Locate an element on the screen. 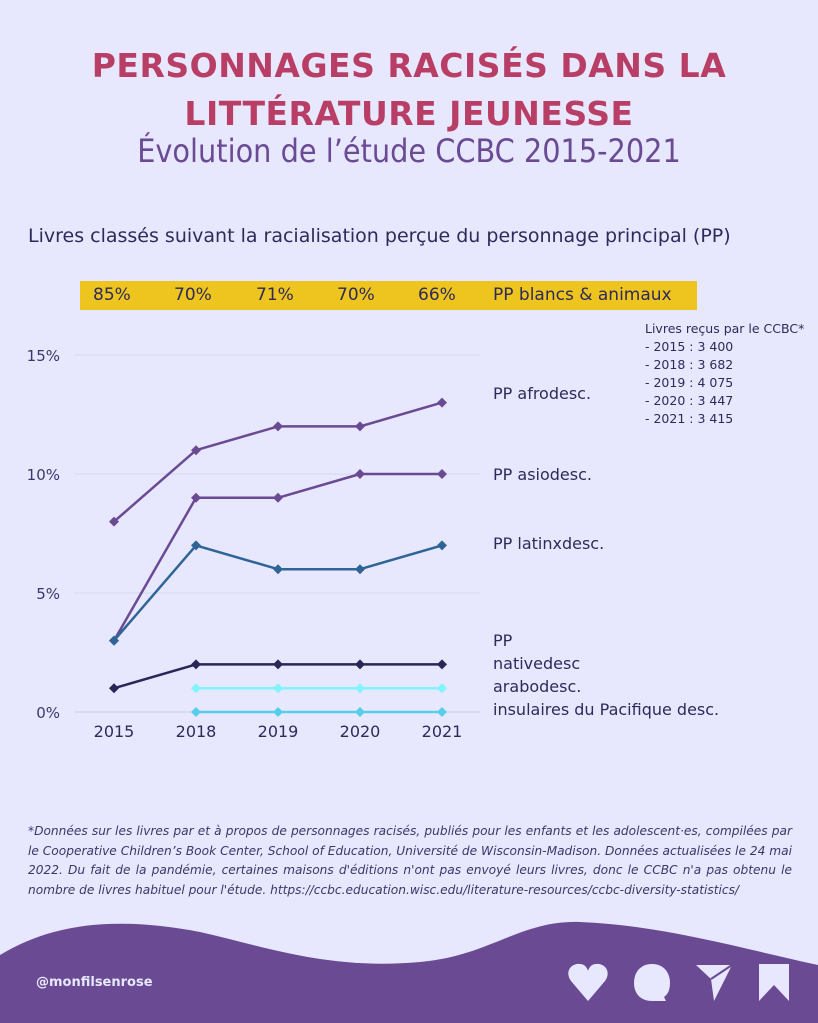 The width and height of the screenshot is (818, 1023). social-icons is located at coordinates (679, 983).